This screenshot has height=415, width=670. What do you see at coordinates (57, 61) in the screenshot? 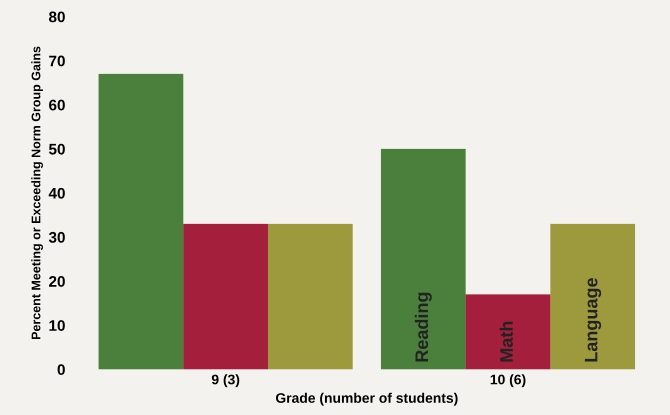
I see `y-tick-label: 70` at bounding box center [57, 61].